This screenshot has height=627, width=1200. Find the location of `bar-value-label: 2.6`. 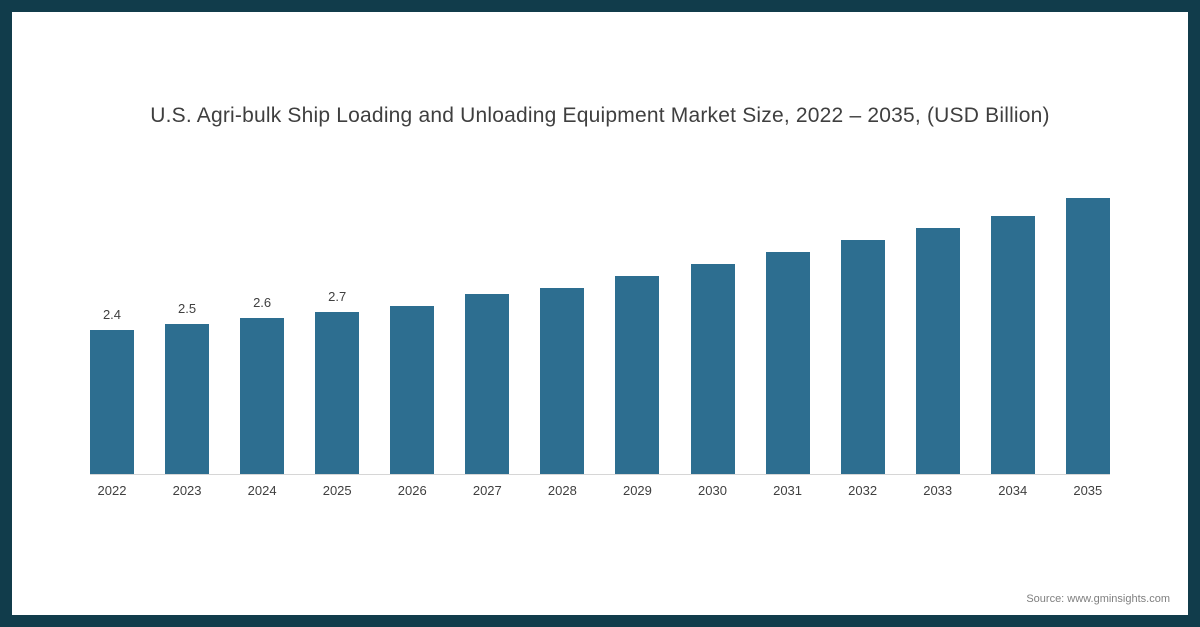

bar-value-label: 2.6 is located at coordinates (262, 302).